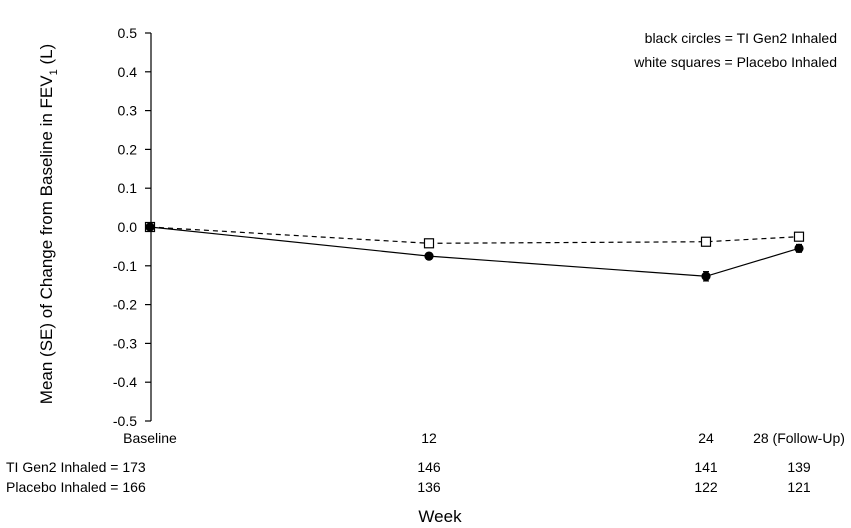  What do you see at coordinates (128, 72) in the screenshot?
I see `y-tick-label: 0.4` at bounding box center [128, 72].